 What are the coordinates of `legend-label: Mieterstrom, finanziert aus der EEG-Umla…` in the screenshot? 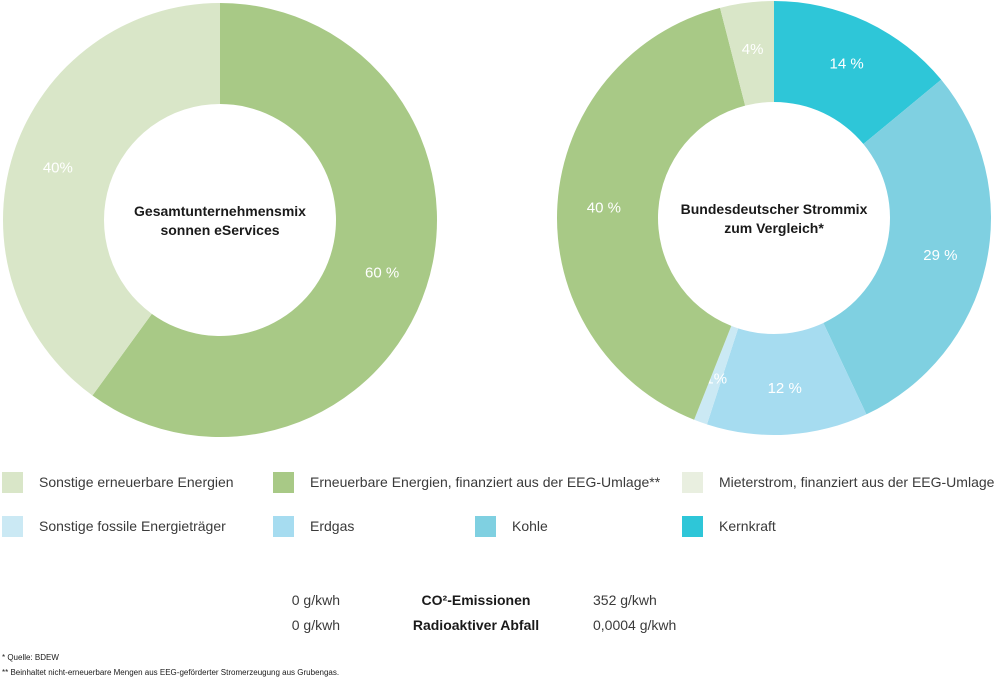 It's located at (857, 482).